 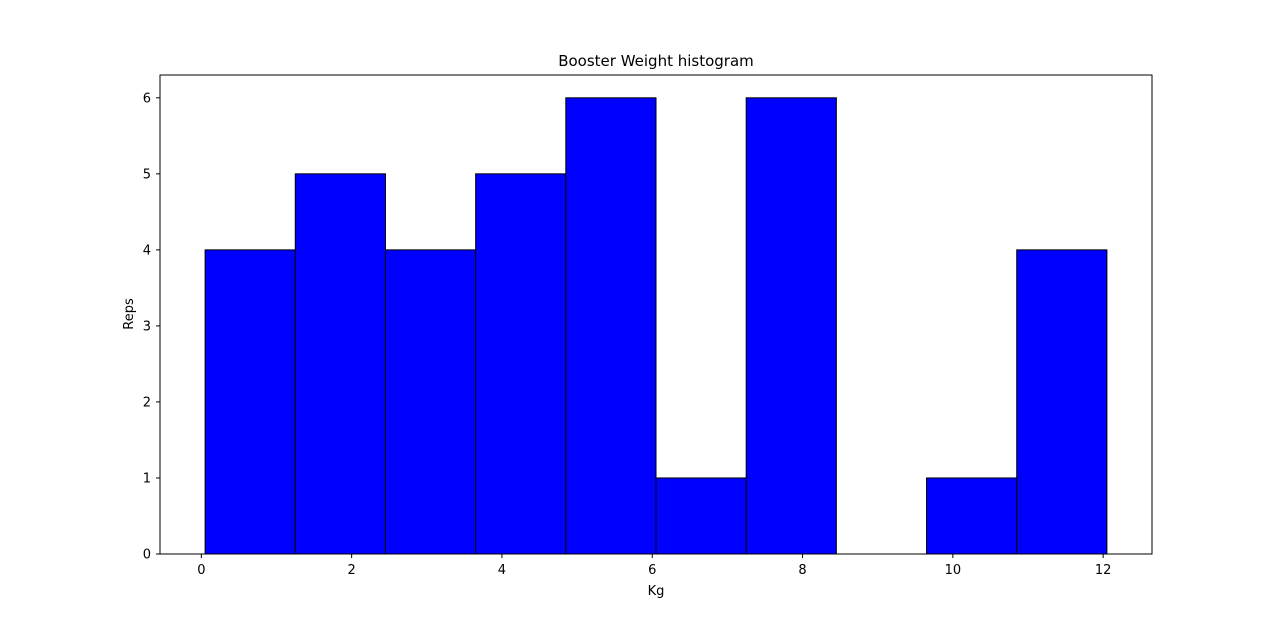 I want to click on x-axis-ticks: 0 2 4 6 8 10 12, so click(x=654, y=566).